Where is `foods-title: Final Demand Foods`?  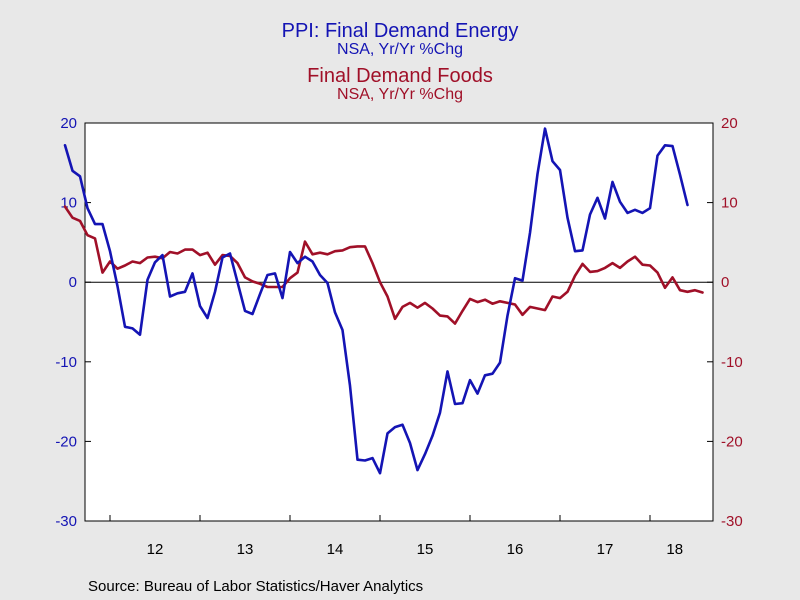 foods-title: Final Demand Foods is located at coordinates (400, 76).